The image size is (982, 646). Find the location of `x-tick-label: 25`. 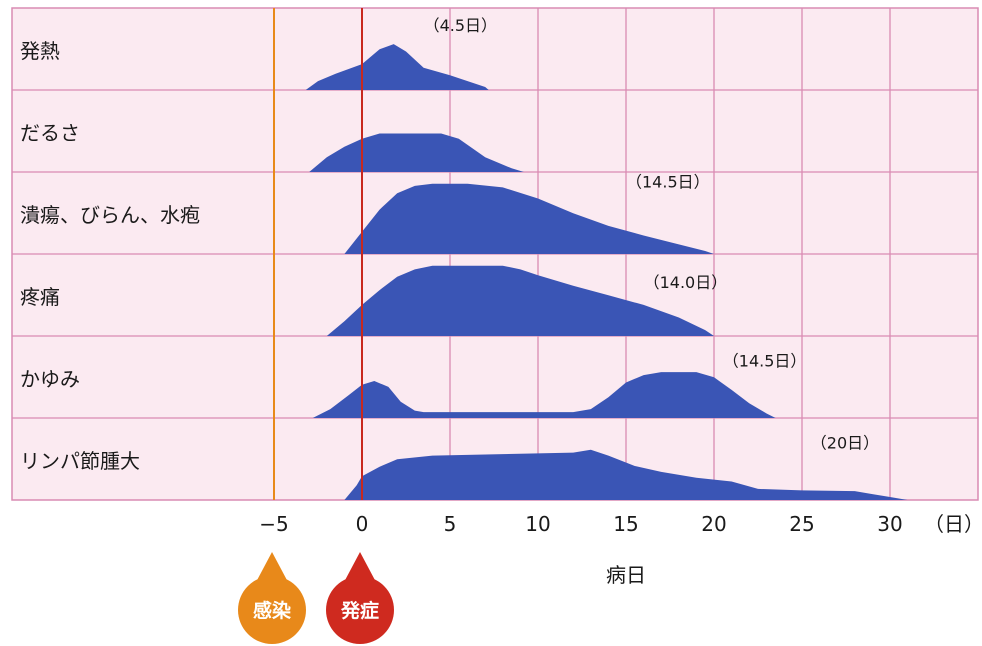

x-tick-label: 25 is located at coordinates (801, 524).